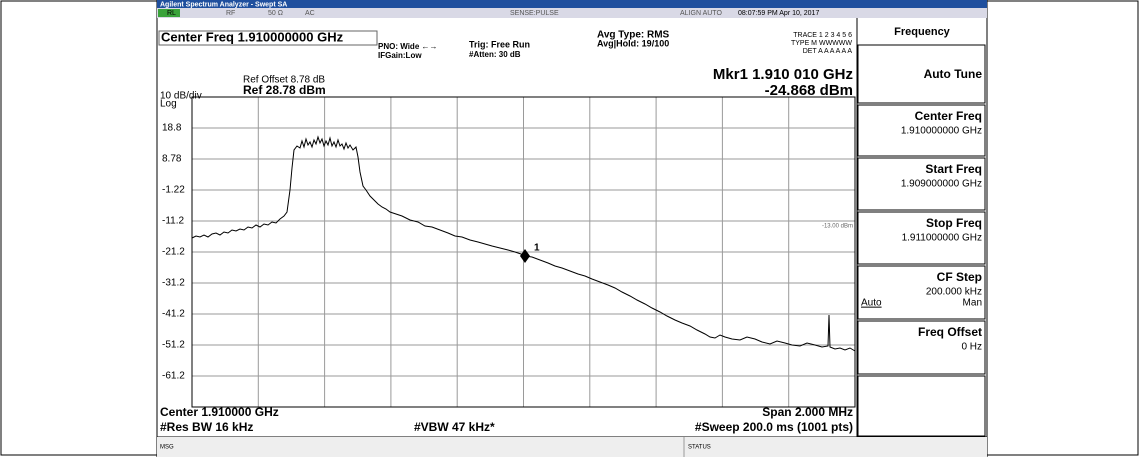 This screenshot has width=1140, height=457. Describe the element at coordinates (167, 448) in the screenshot. I see `msg: MSG` at that location.